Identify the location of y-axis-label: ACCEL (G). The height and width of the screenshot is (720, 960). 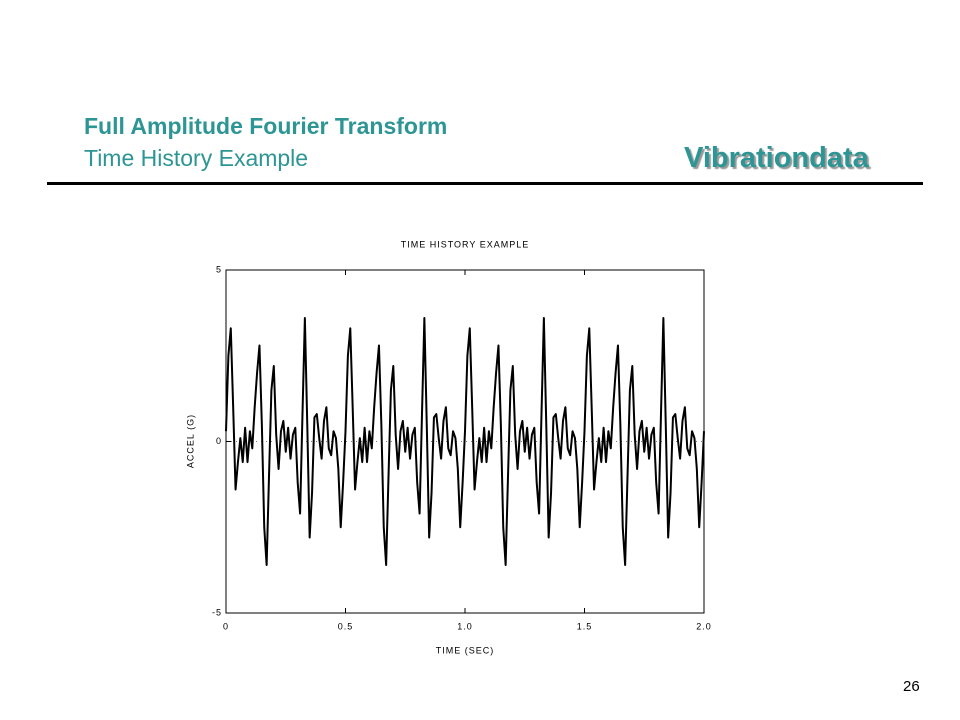
(190, 441).